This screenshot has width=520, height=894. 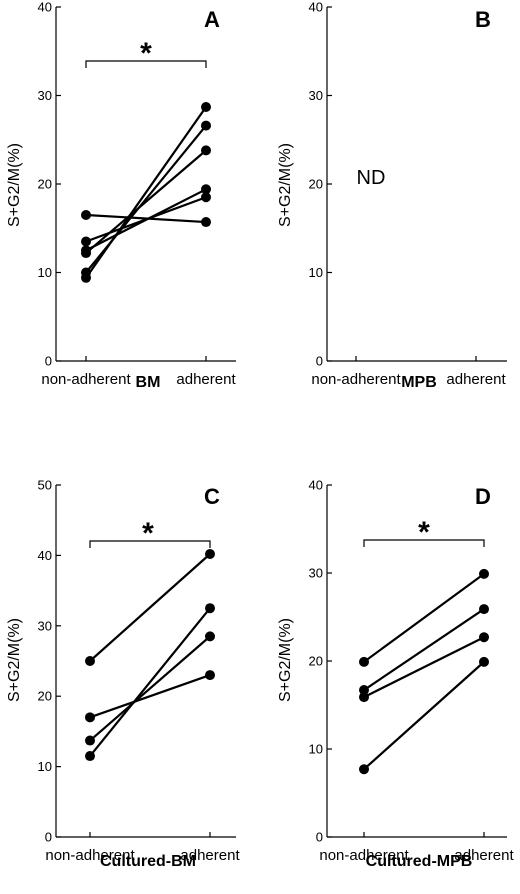 What do you see at coordinates (483, 496) in the screenshot?
I see `panel-label: D` at bounding box center [483, 496].